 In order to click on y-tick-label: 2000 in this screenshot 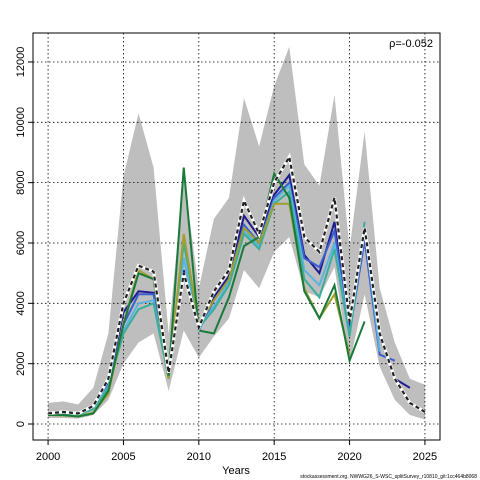, I will do `click(21, 363)`.